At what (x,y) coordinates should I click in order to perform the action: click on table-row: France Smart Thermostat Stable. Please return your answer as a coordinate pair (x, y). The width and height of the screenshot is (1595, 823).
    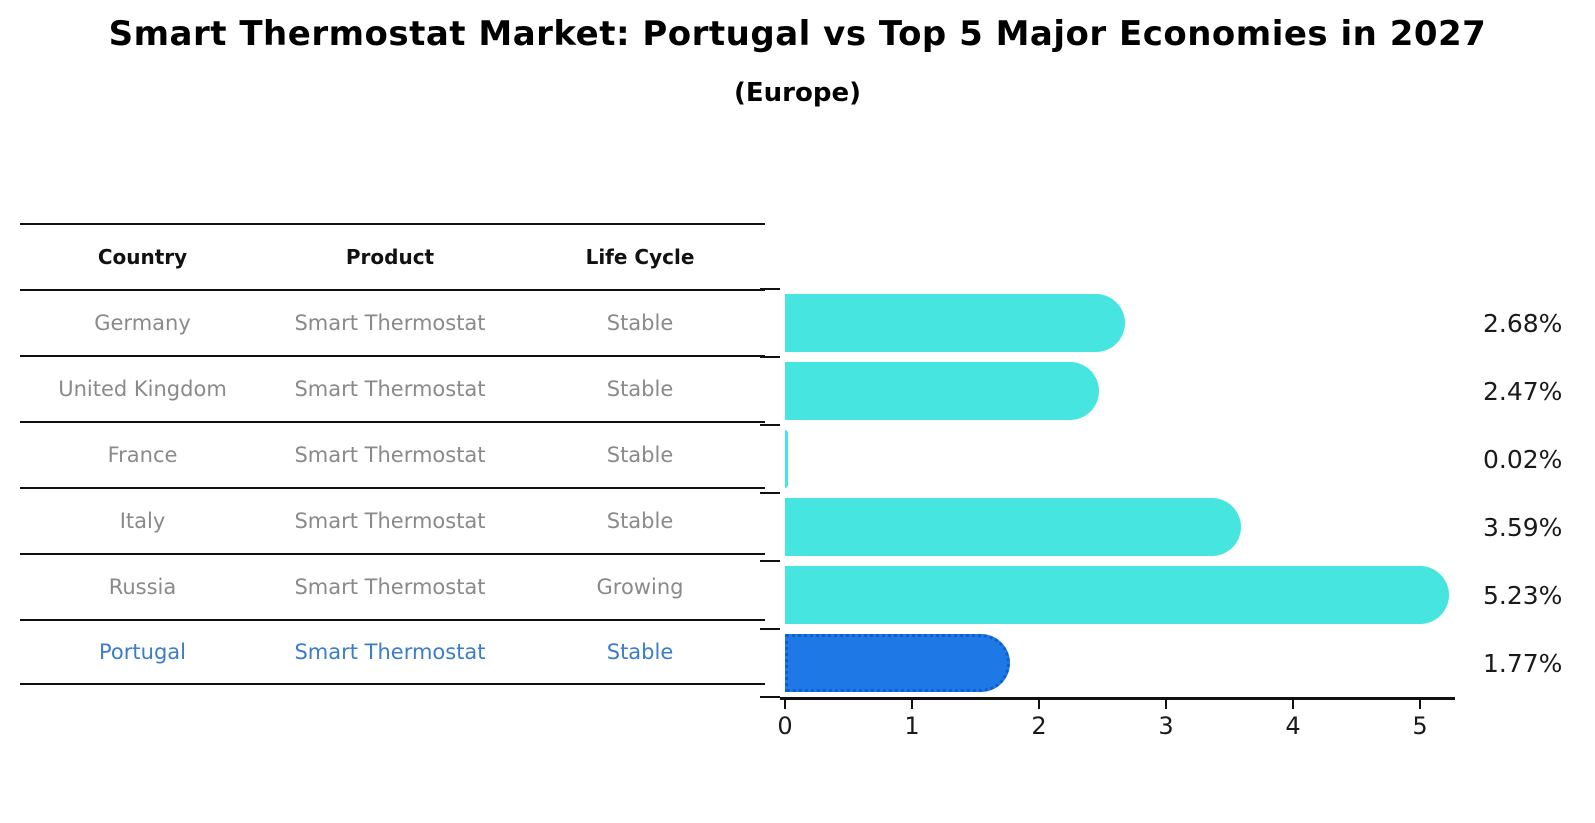
    Looking at the image, I should click on (392, 454).